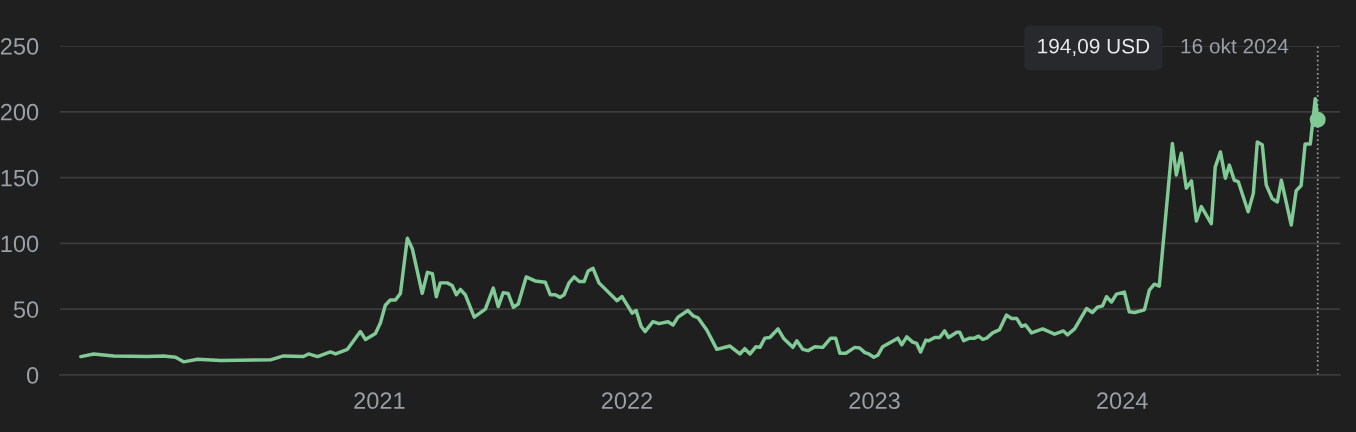 This screenshot has width=1356, height=432. I want to click on y-tick-label: 200, so click(19, 112).